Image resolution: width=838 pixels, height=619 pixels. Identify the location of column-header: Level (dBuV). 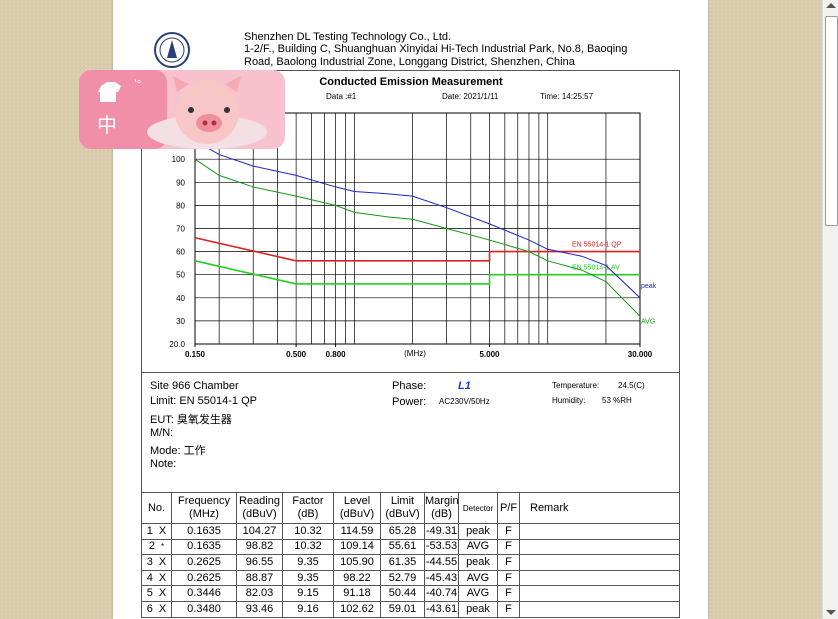
(357, 508).